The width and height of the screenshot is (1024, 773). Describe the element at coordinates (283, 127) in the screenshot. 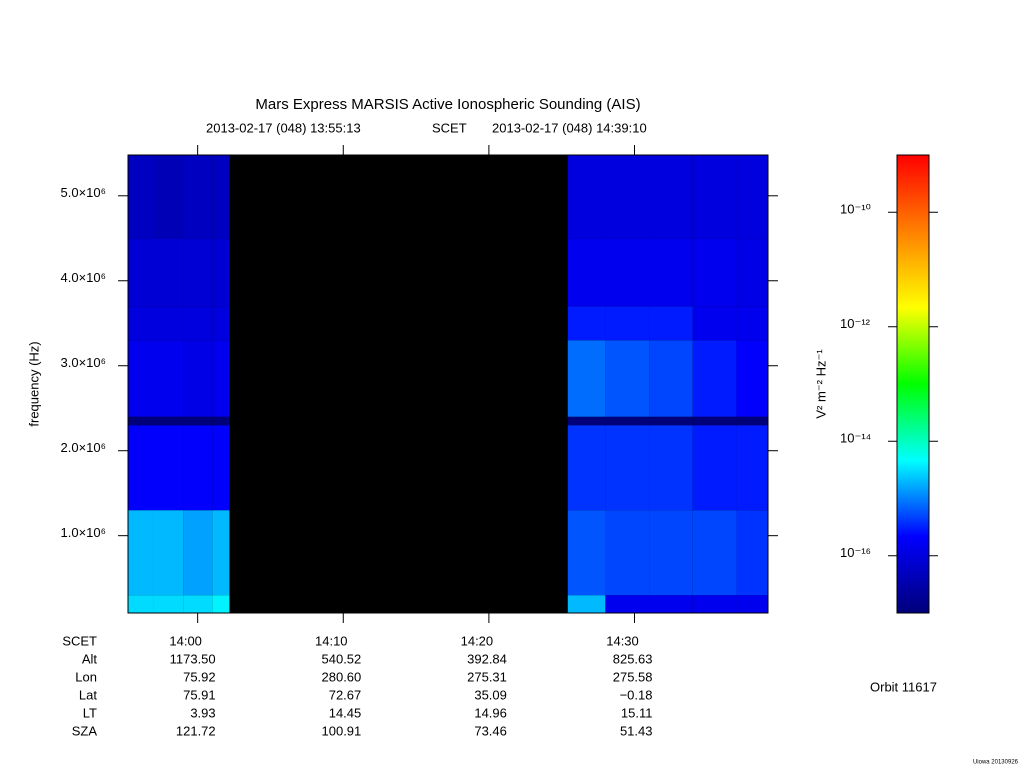

I see `start-time: 2013-02-17 (048) 13:55:13` at that location.